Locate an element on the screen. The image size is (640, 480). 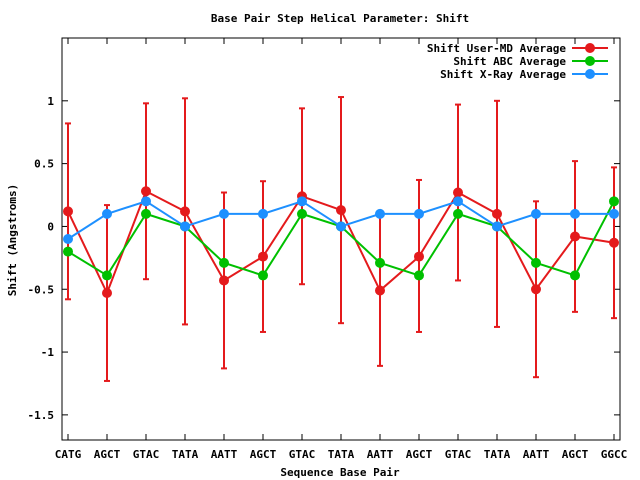
legend-label: Shift ABC Average is located at coordinates (509, 61).